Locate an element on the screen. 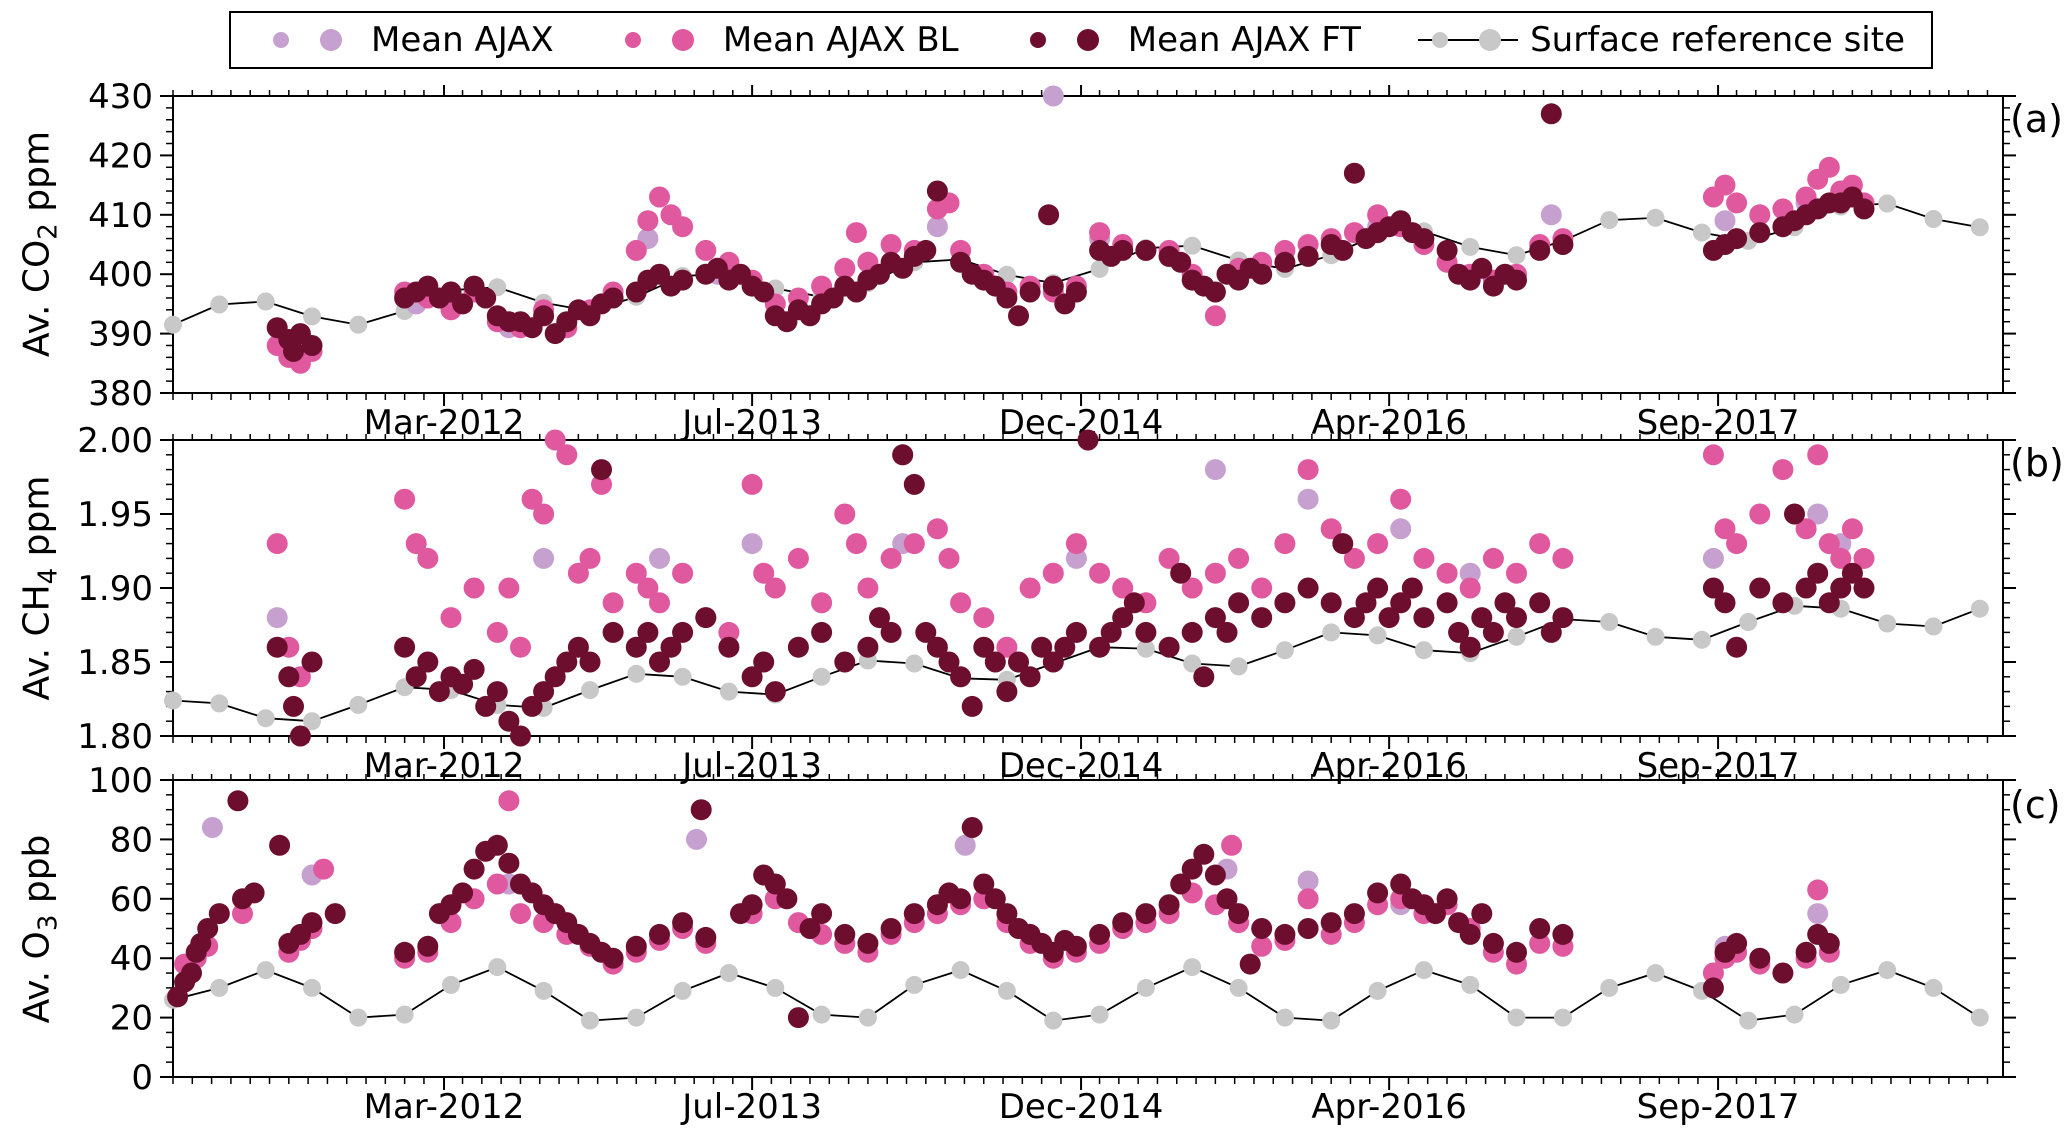 The height and width of the screenshot is (1131, 2067). point-mean-ajax is located at coordinates (1053, 96).